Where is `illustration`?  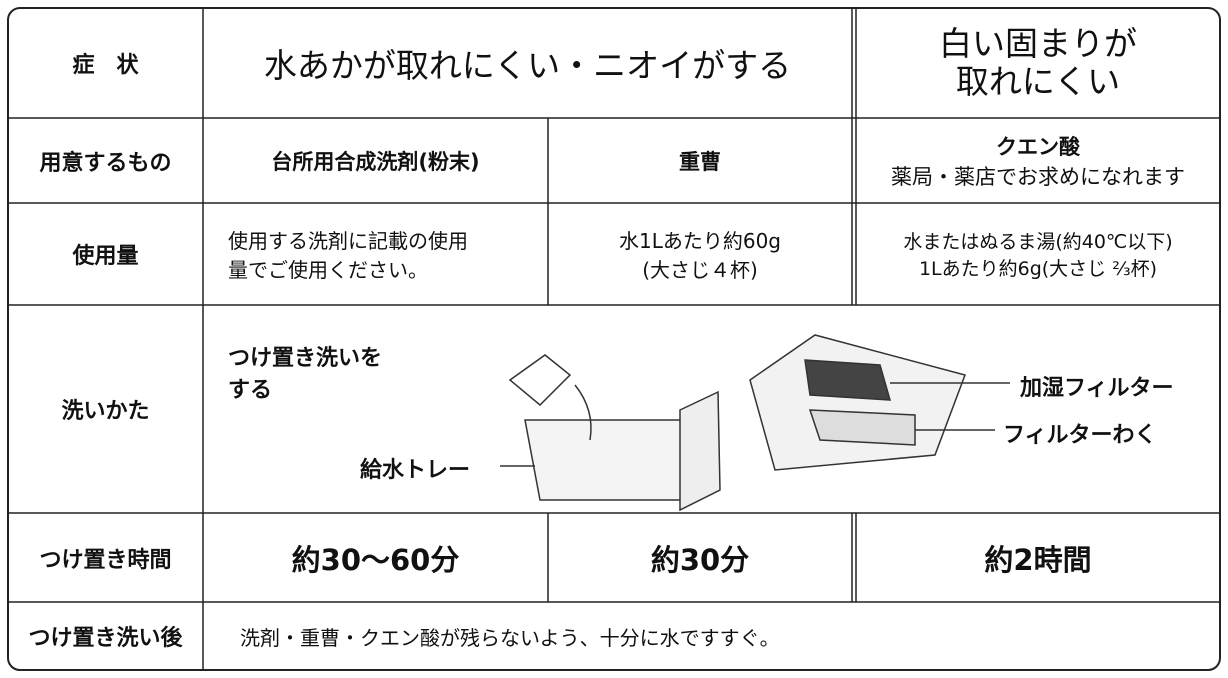 illustration is located at coordinates (755, 423).